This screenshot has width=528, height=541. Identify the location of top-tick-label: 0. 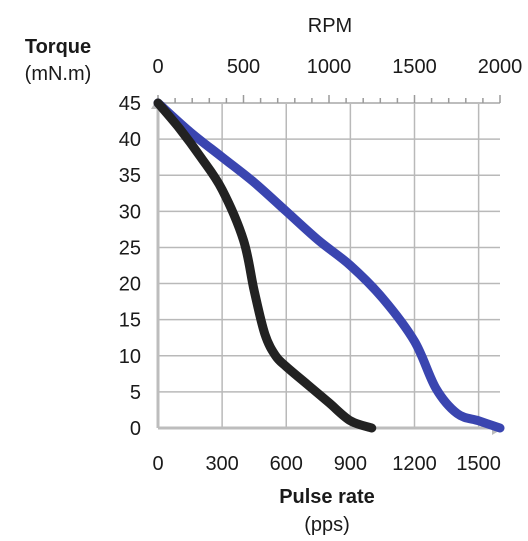
(157, 67).